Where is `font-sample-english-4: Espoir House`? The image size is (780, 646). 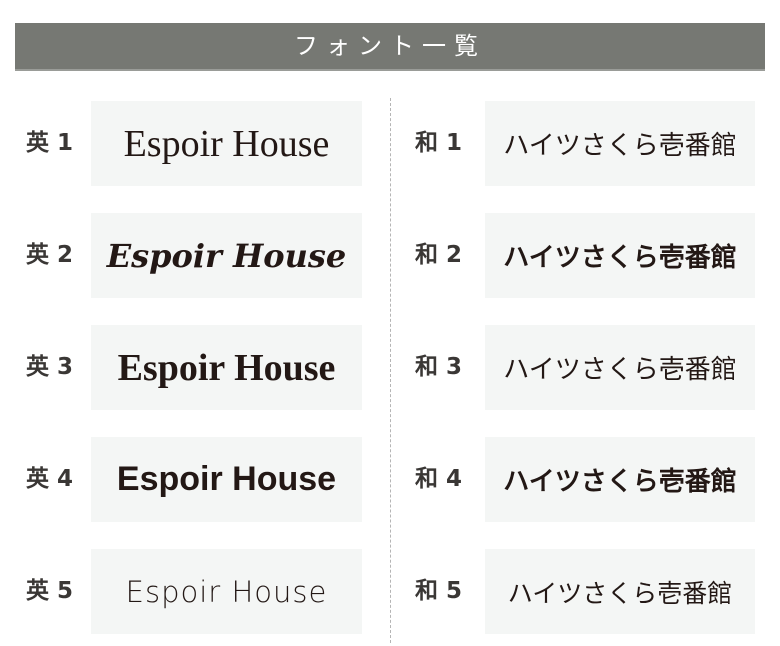 font-sample-english-4: Espoir House is located at coordinates (226, 479).